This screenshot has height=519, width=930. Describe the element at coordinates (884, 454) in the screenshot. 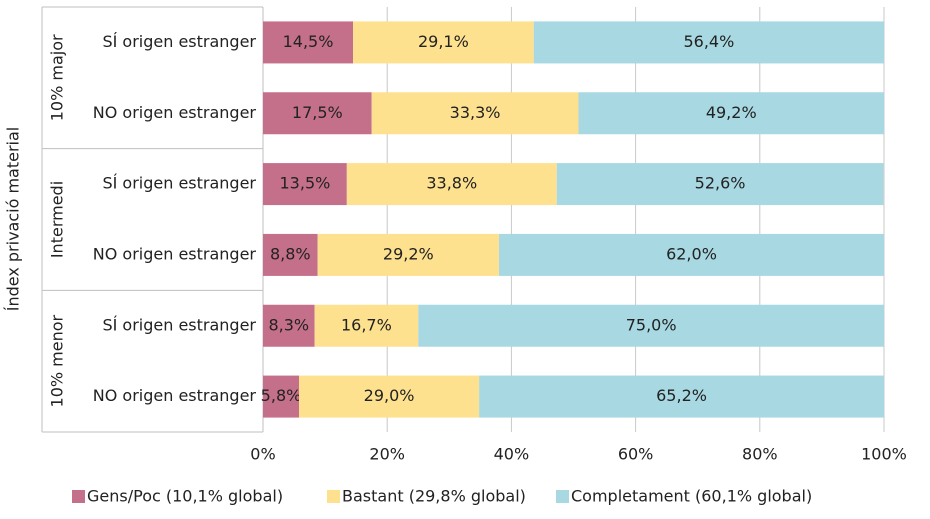

I see `x-tick-label: 100%` at that location.